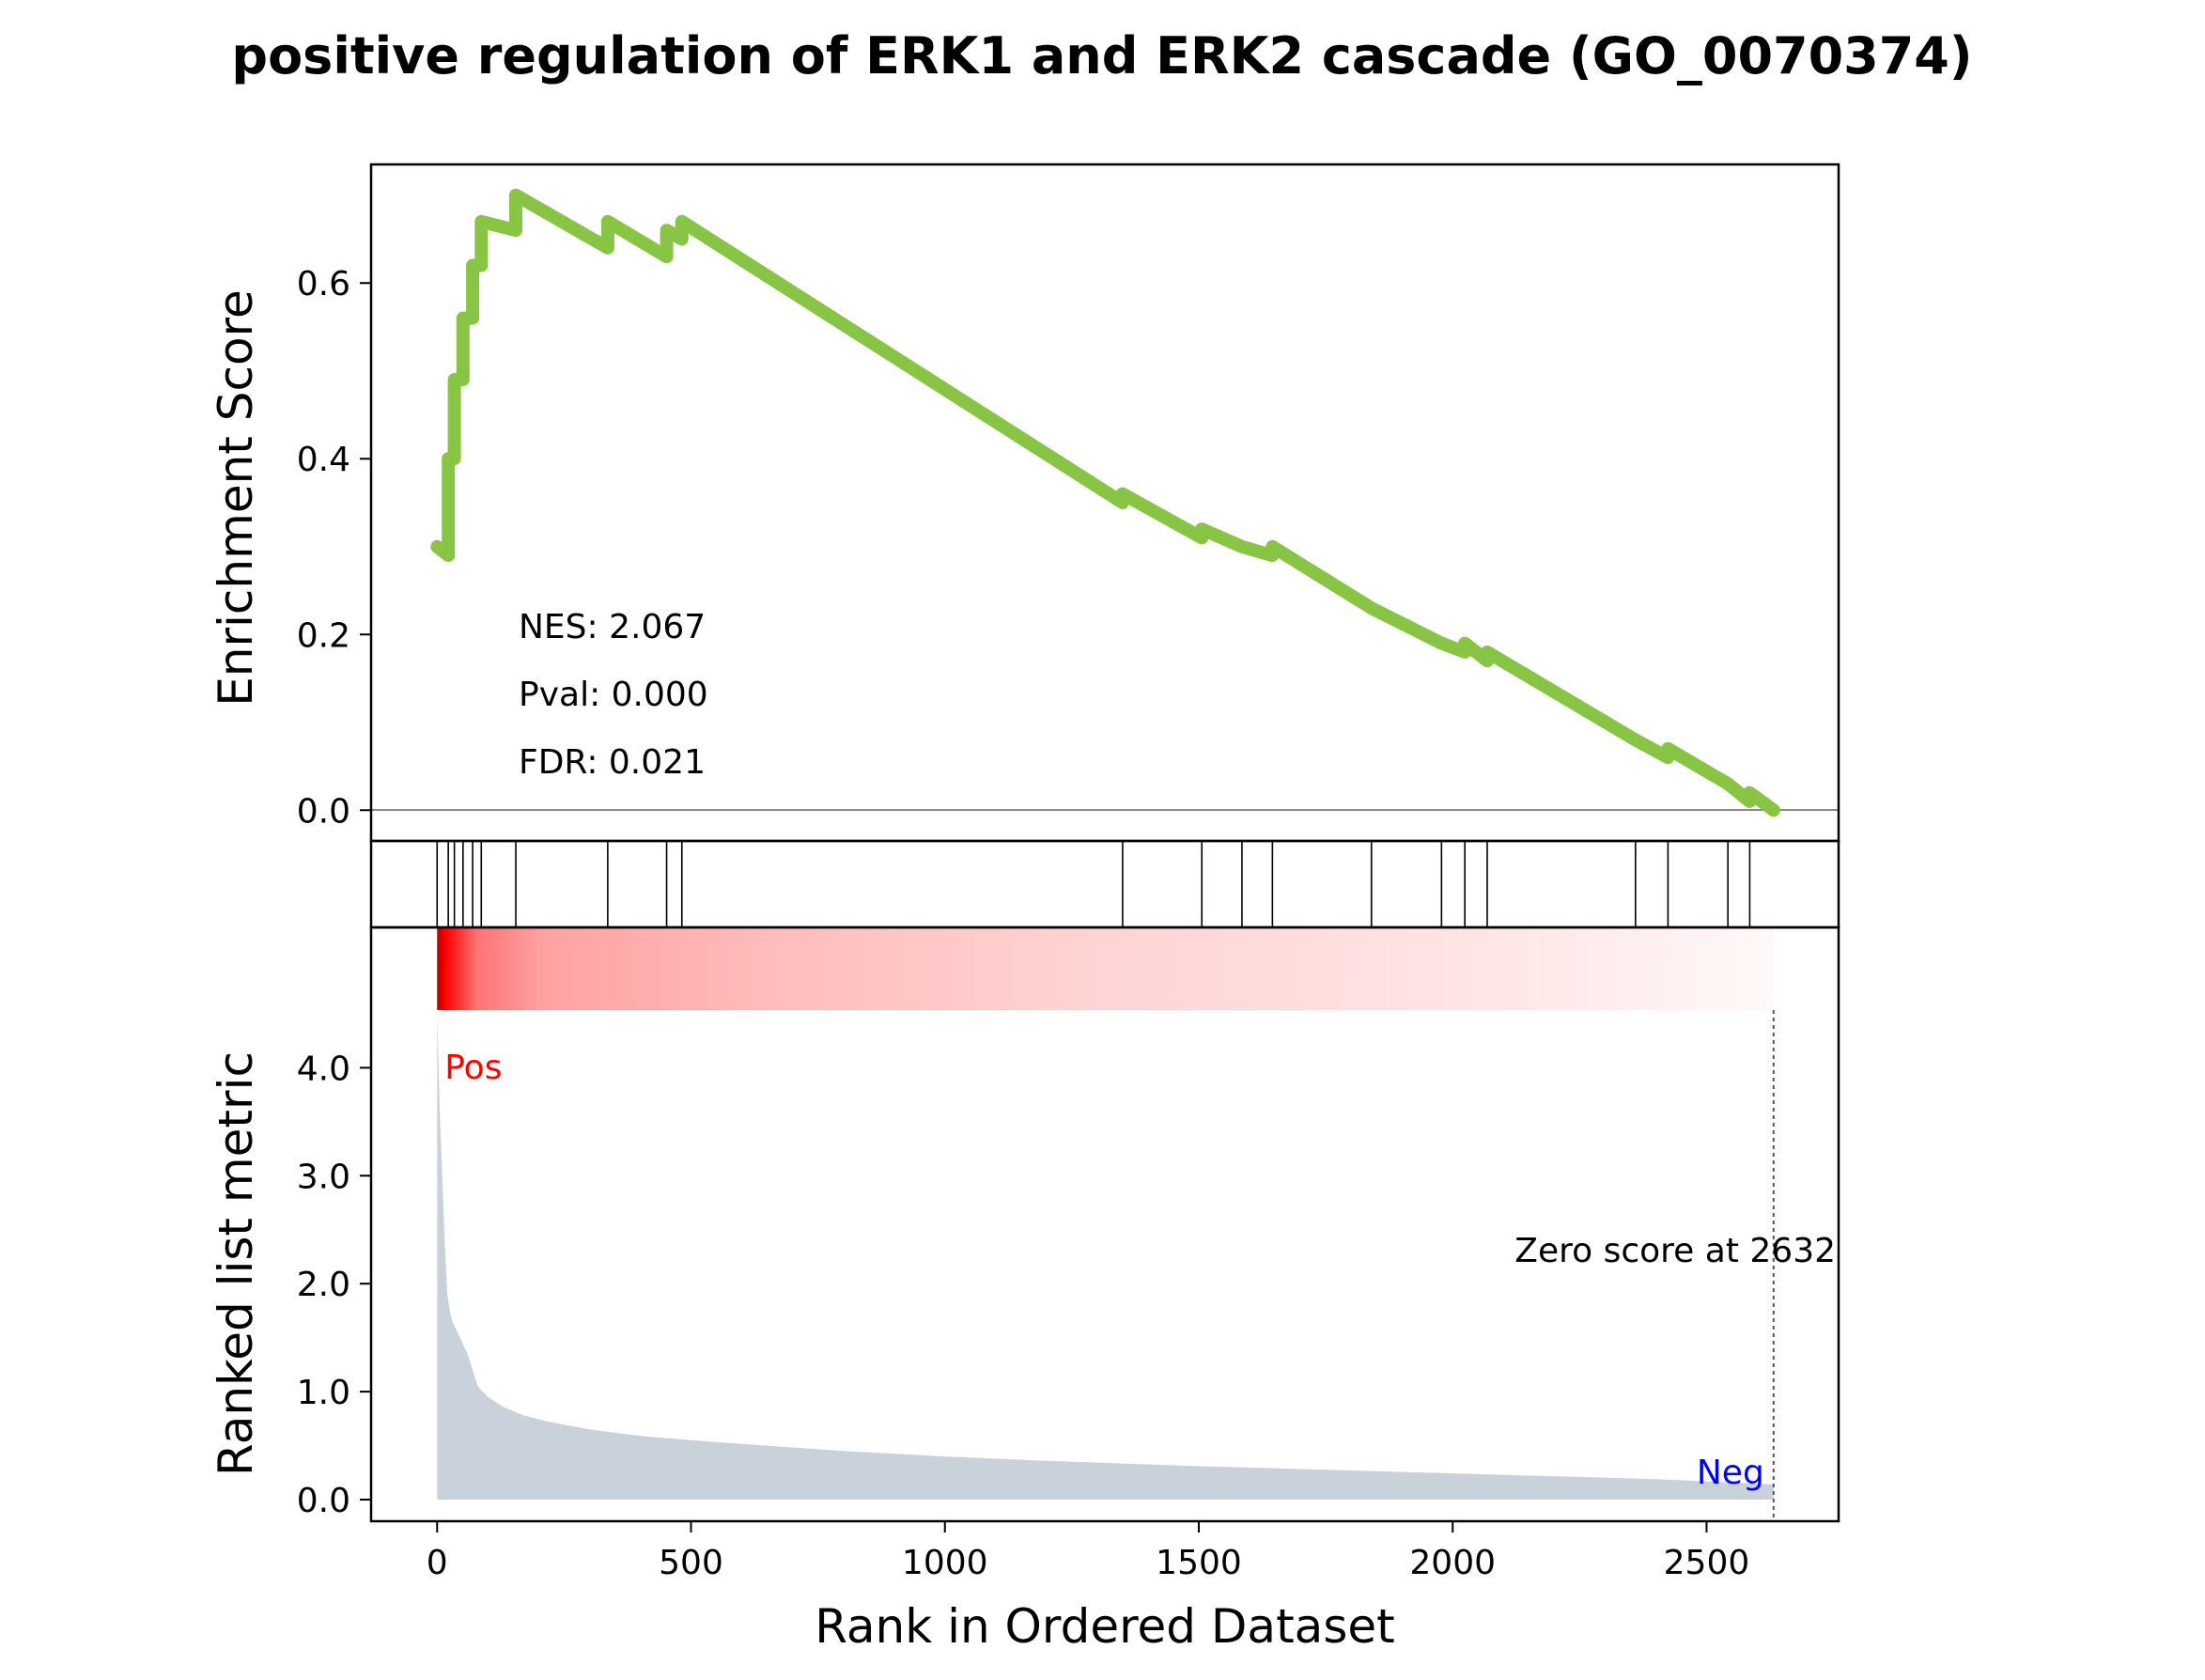  Describe the element at coordinates (1675, 1251) in the screenshot. I see `zero-score-label: Zero score at 2632` at that location.